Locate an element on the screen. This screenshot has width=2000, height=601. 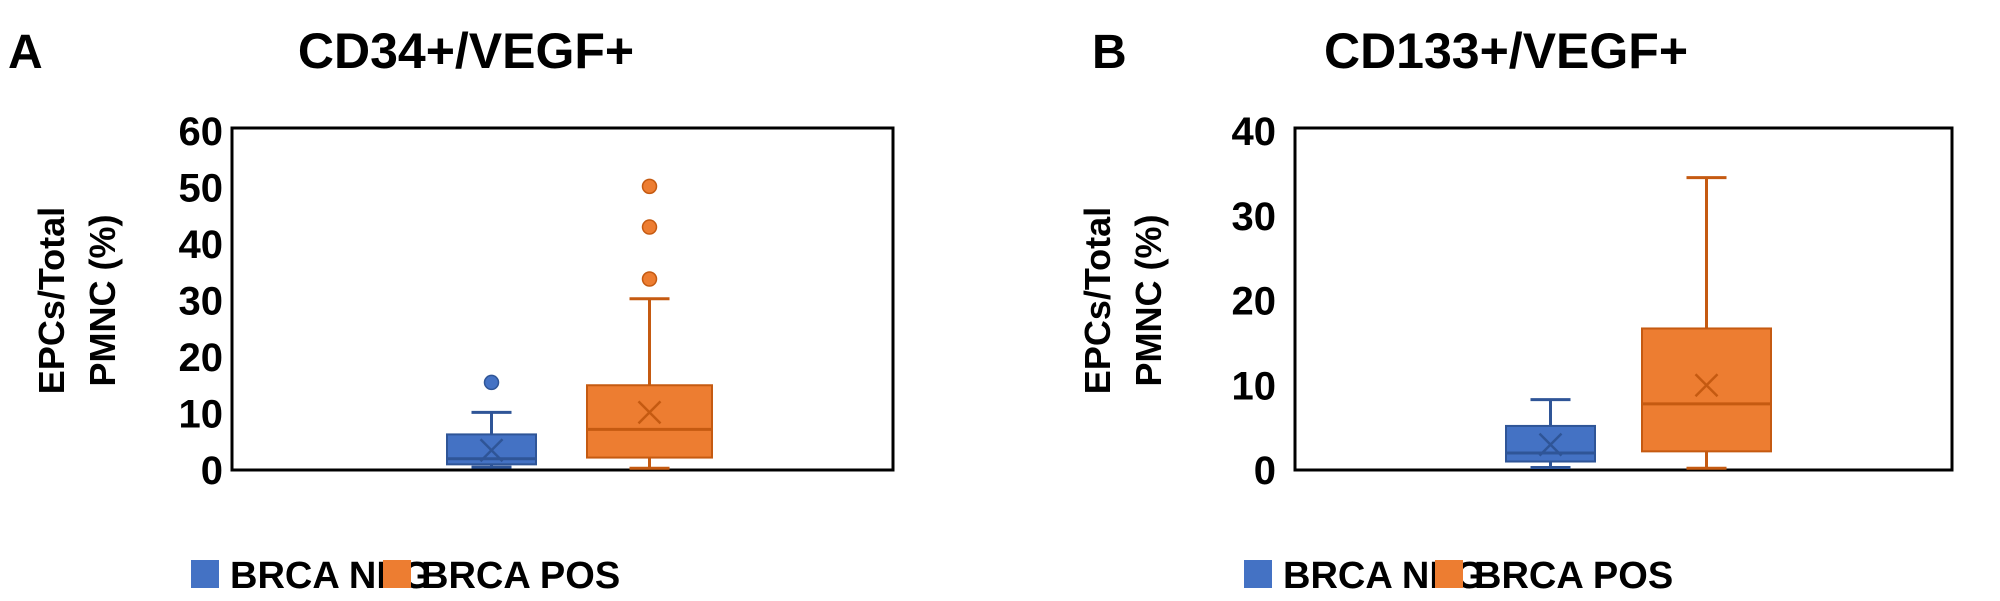
panel-label: A is located at coordinates (25, 52).